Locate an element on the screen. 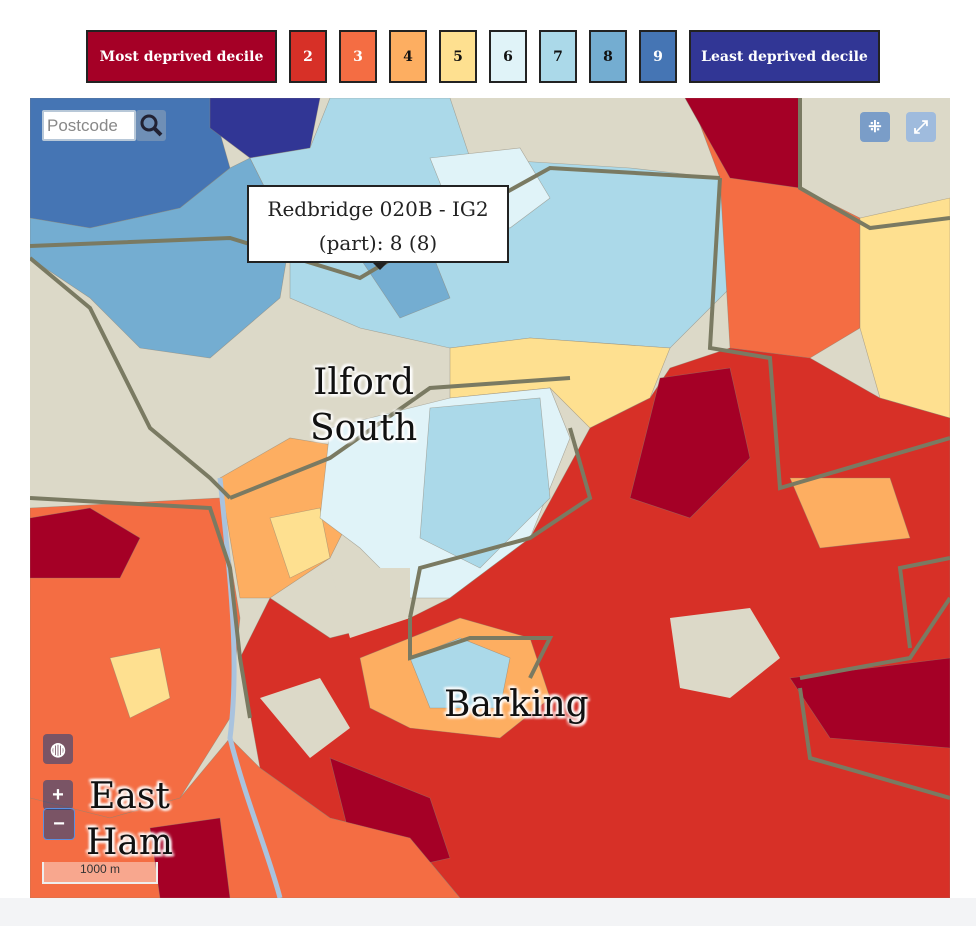  legend-item: 3 is located at coordinates (358, 56).